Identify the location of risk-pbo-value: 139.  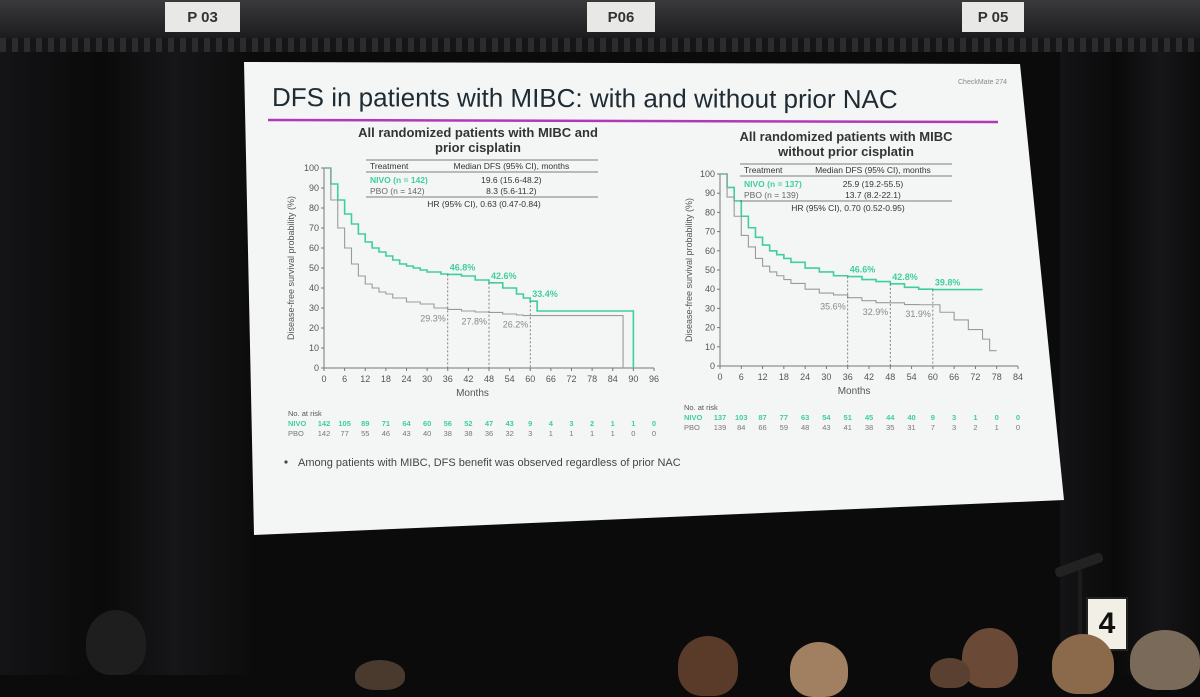
(720, 427).